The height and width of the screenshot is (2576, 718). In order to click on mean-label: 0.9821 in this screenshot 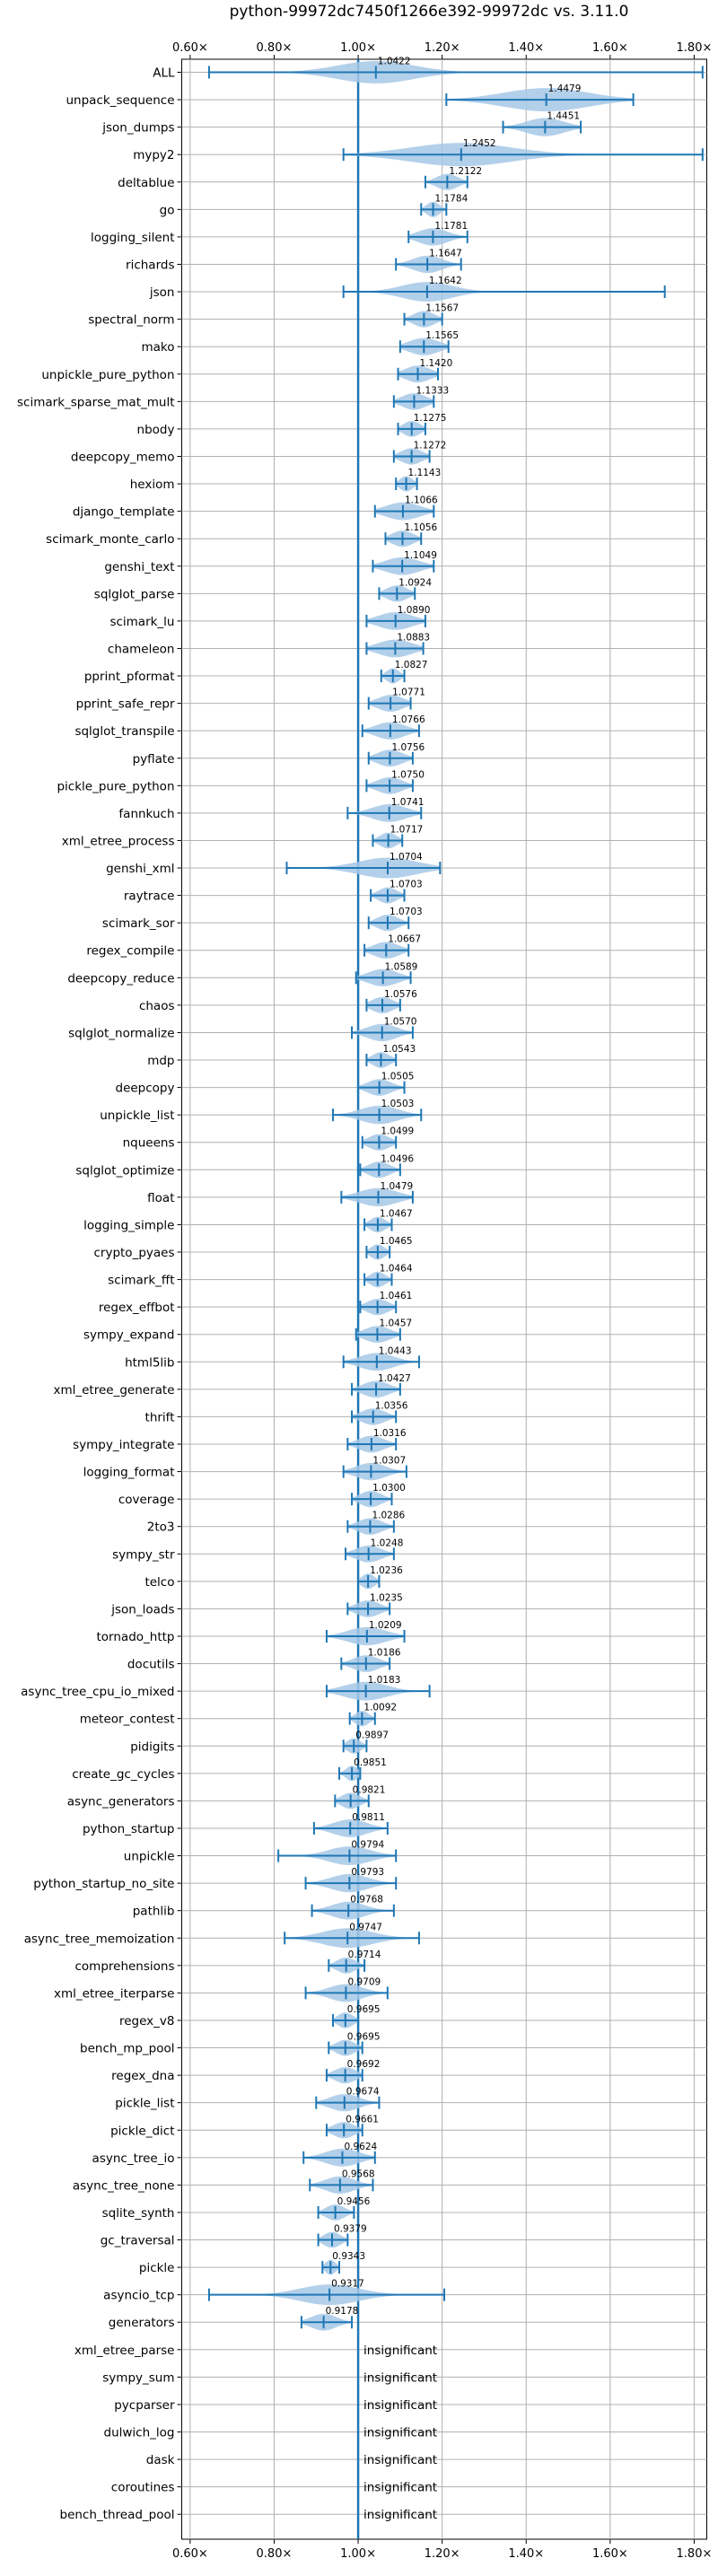, I will do `click(369, 1789)`.